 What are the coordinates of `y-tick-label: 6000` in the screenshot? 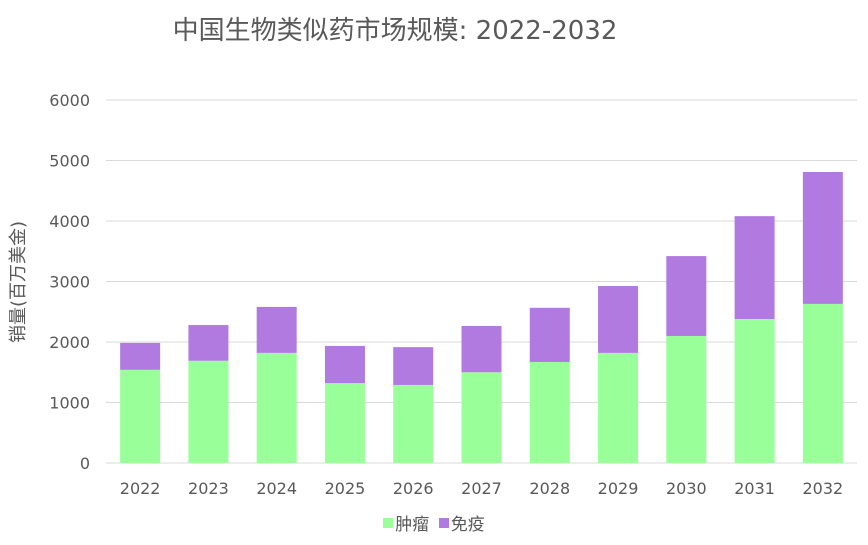 It's located at (69, 100).